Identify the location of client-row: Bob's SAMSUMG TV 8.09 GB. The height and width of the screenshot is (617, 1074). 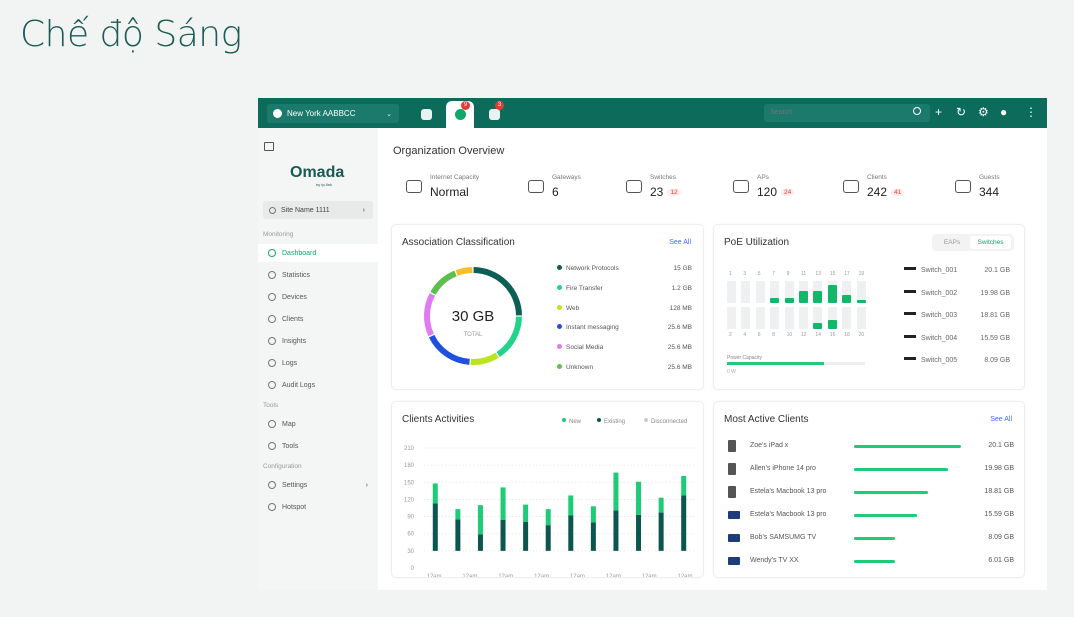
(871, 539).